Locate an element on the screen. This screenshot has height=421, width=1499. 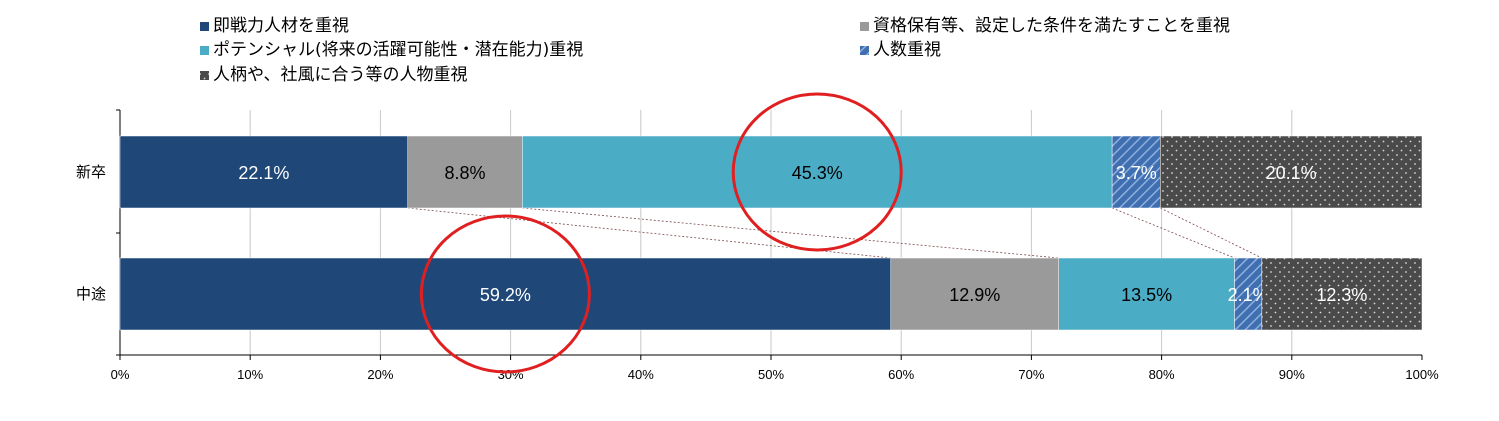
data-label: 20.1% is located at coordinates (1291, 173).